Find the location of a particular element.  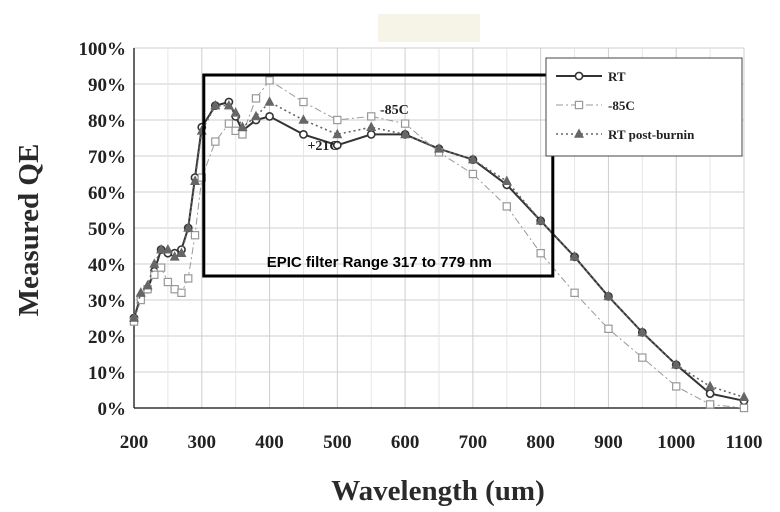

x-tick-label: 600 is located at coordinates (405, 442).